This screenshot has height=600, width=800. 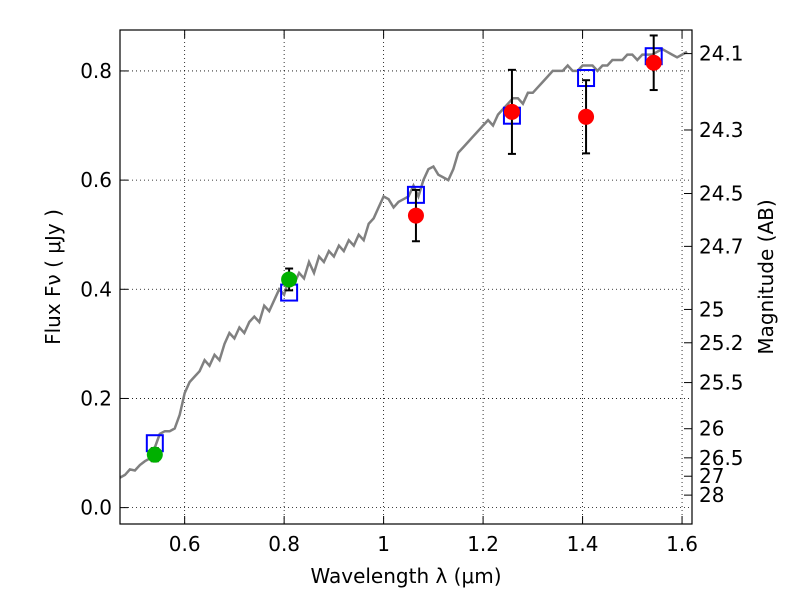 What do you see at coordinates (53, 277) in the screenshot?
I see `y-axis-label: Flux Fν ( μJy )` at bounding box center [53, 277].